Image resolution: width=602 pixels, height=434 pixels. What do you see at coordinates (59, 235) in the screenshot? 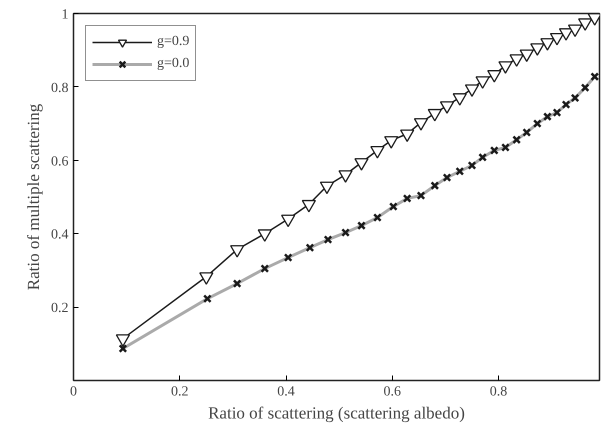
I see `y-tick-label: 0.4` at bounding box center [59, 235].